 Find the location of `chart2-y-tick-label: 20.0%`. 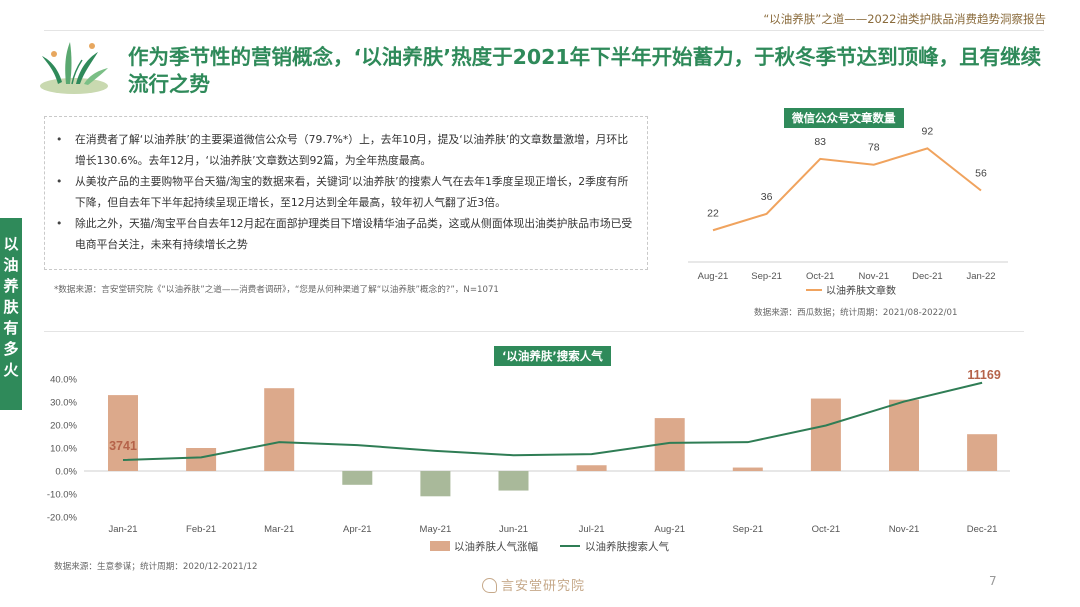

chart2-y-tick-label: 20.0% is located at coordinates (63, 426).